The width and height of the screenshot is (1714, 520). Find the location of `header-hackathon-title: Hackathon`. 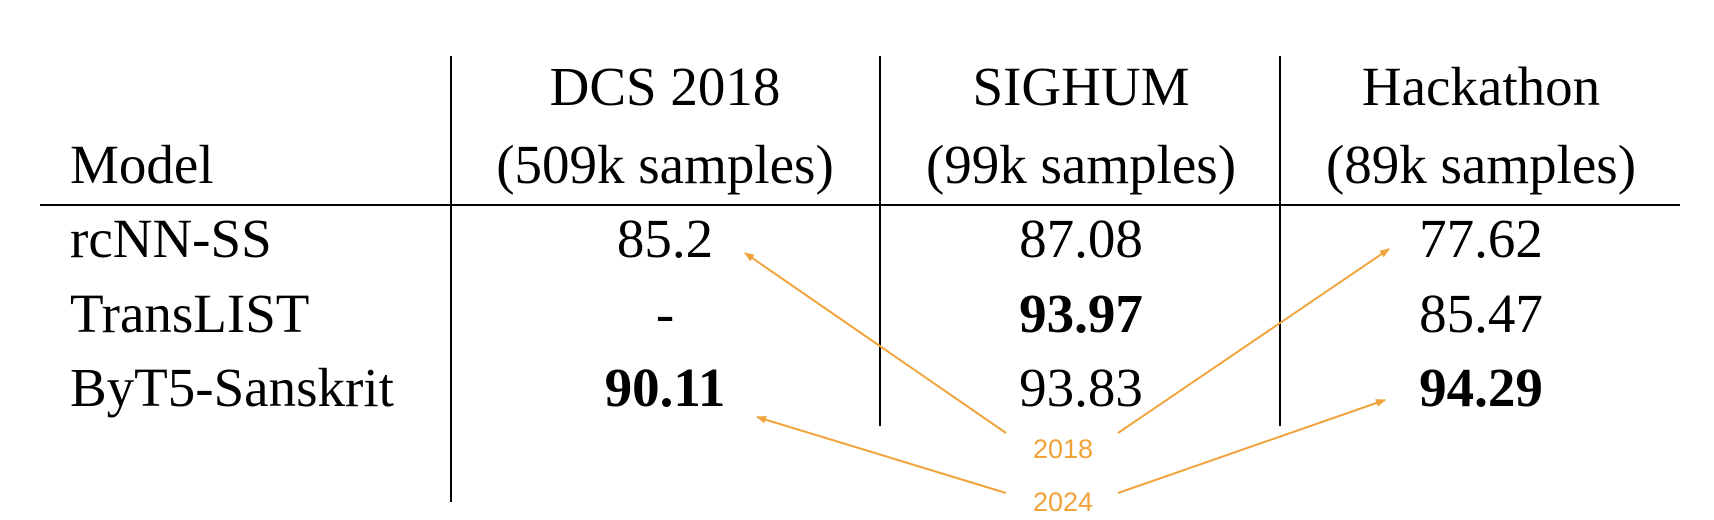

header-hackathon-title: Hackathon is located at coordinates (1481, 86).